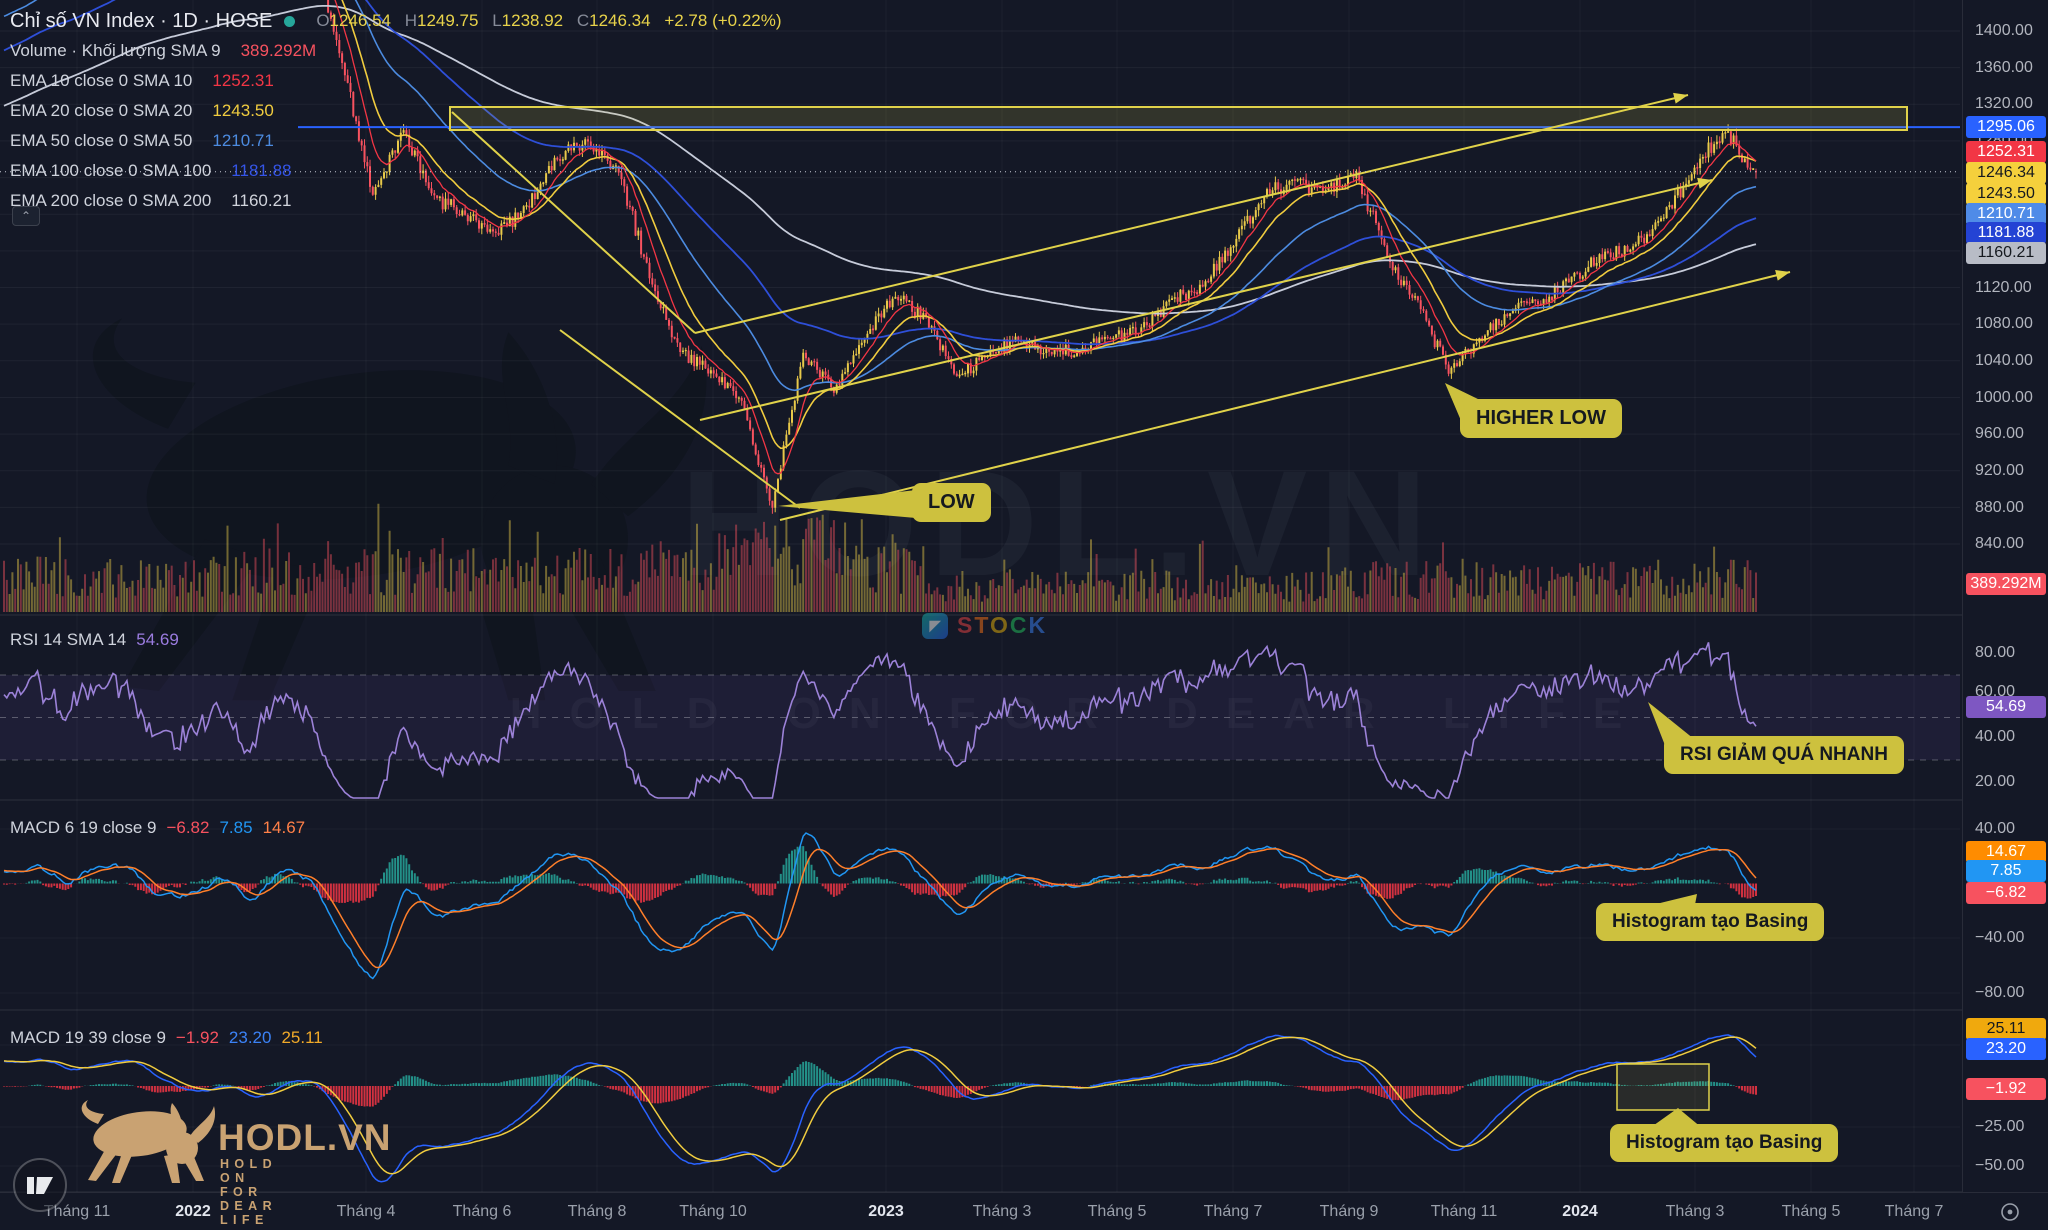 The image size is (2048, 1230). Describe the element at coordinates (1710, 922) in the screenshot. I see `callout-macd-fast-basing: Histogram tạo Basing` at that location.